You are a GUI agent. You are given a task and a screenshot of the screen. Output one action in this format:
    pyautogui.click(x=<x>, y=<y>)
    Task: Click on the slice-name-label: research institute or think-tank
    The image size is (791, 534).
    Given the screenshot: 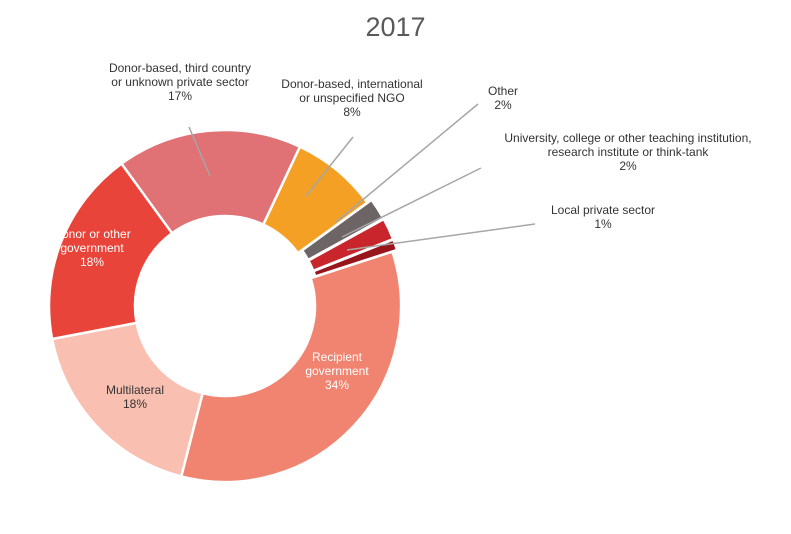 What is the action you would take?
    pyautogui.click(x=629, y=152)
    